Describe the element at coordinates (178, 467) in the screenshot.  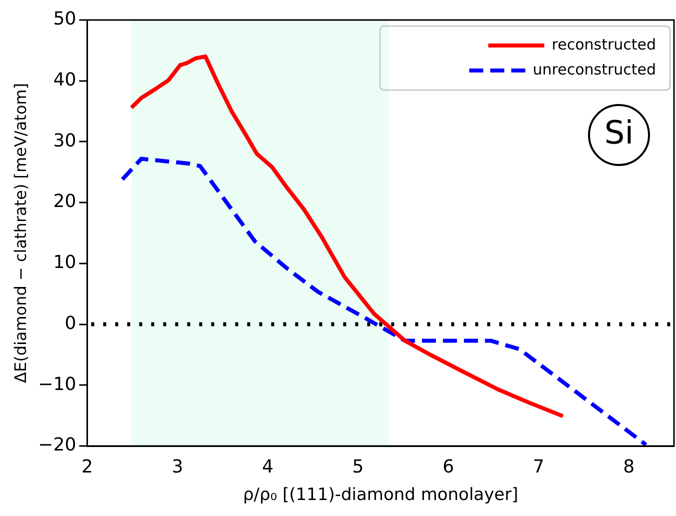
I see `x-tick-label: 3` at that location.